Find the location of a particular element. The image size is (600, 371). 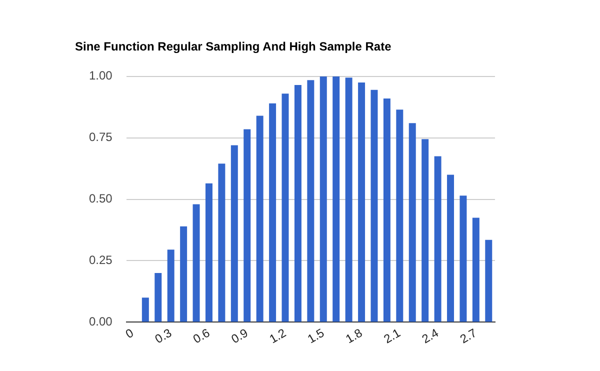

y-tick-label: 1.00 is located at coordinates (100, 75).